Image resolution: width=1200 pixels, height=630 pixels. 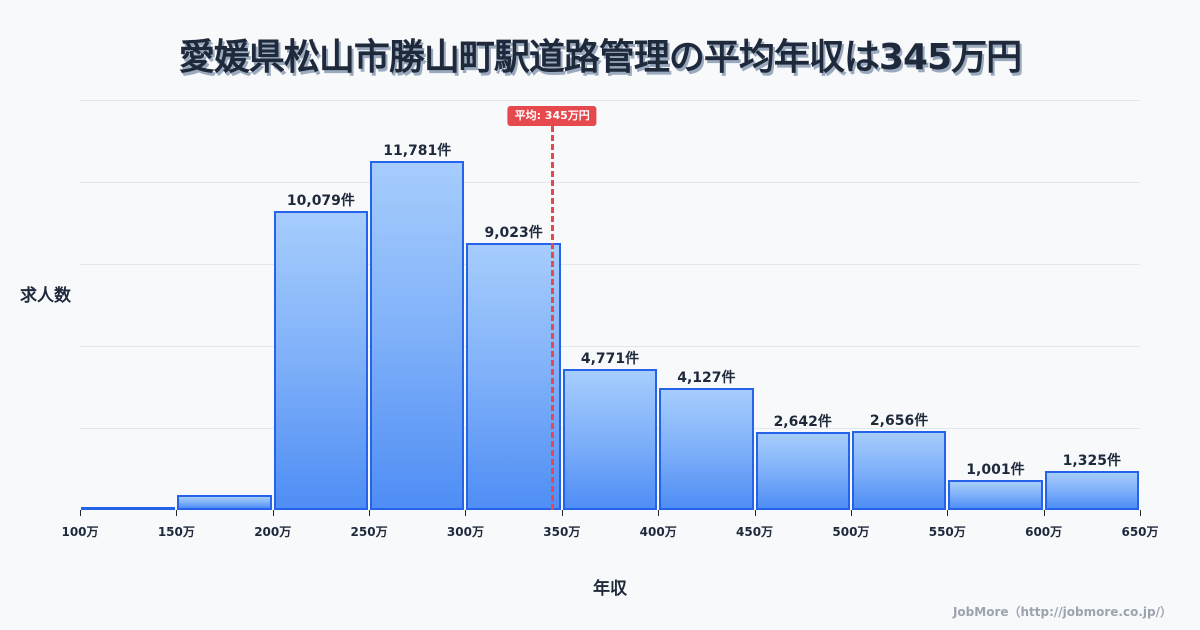 I want to click on x-axis-label: 年収, so click(x=610, y=589).